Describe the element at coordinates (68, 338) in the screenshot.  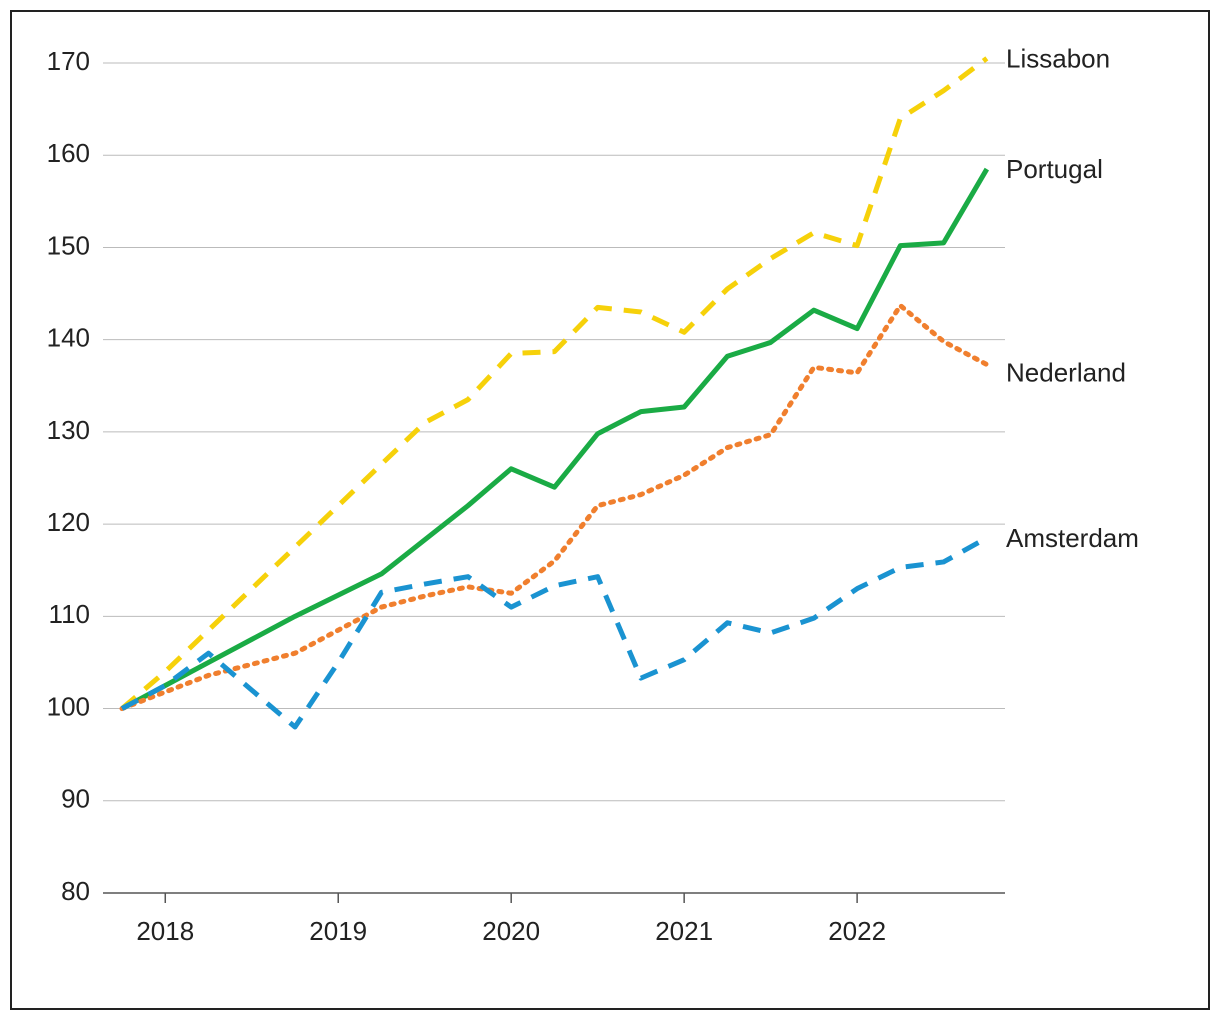
I see `y-tick-label: 140` at that location.